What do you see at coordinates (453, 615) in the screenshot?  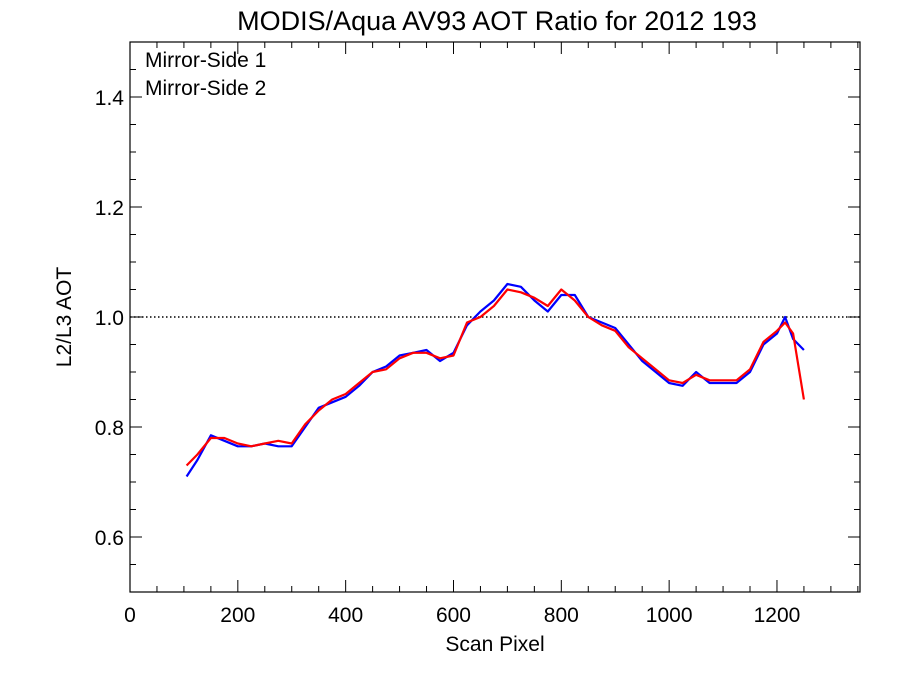 I see `x-tick-label: 600` at bounding box center [453, 615].